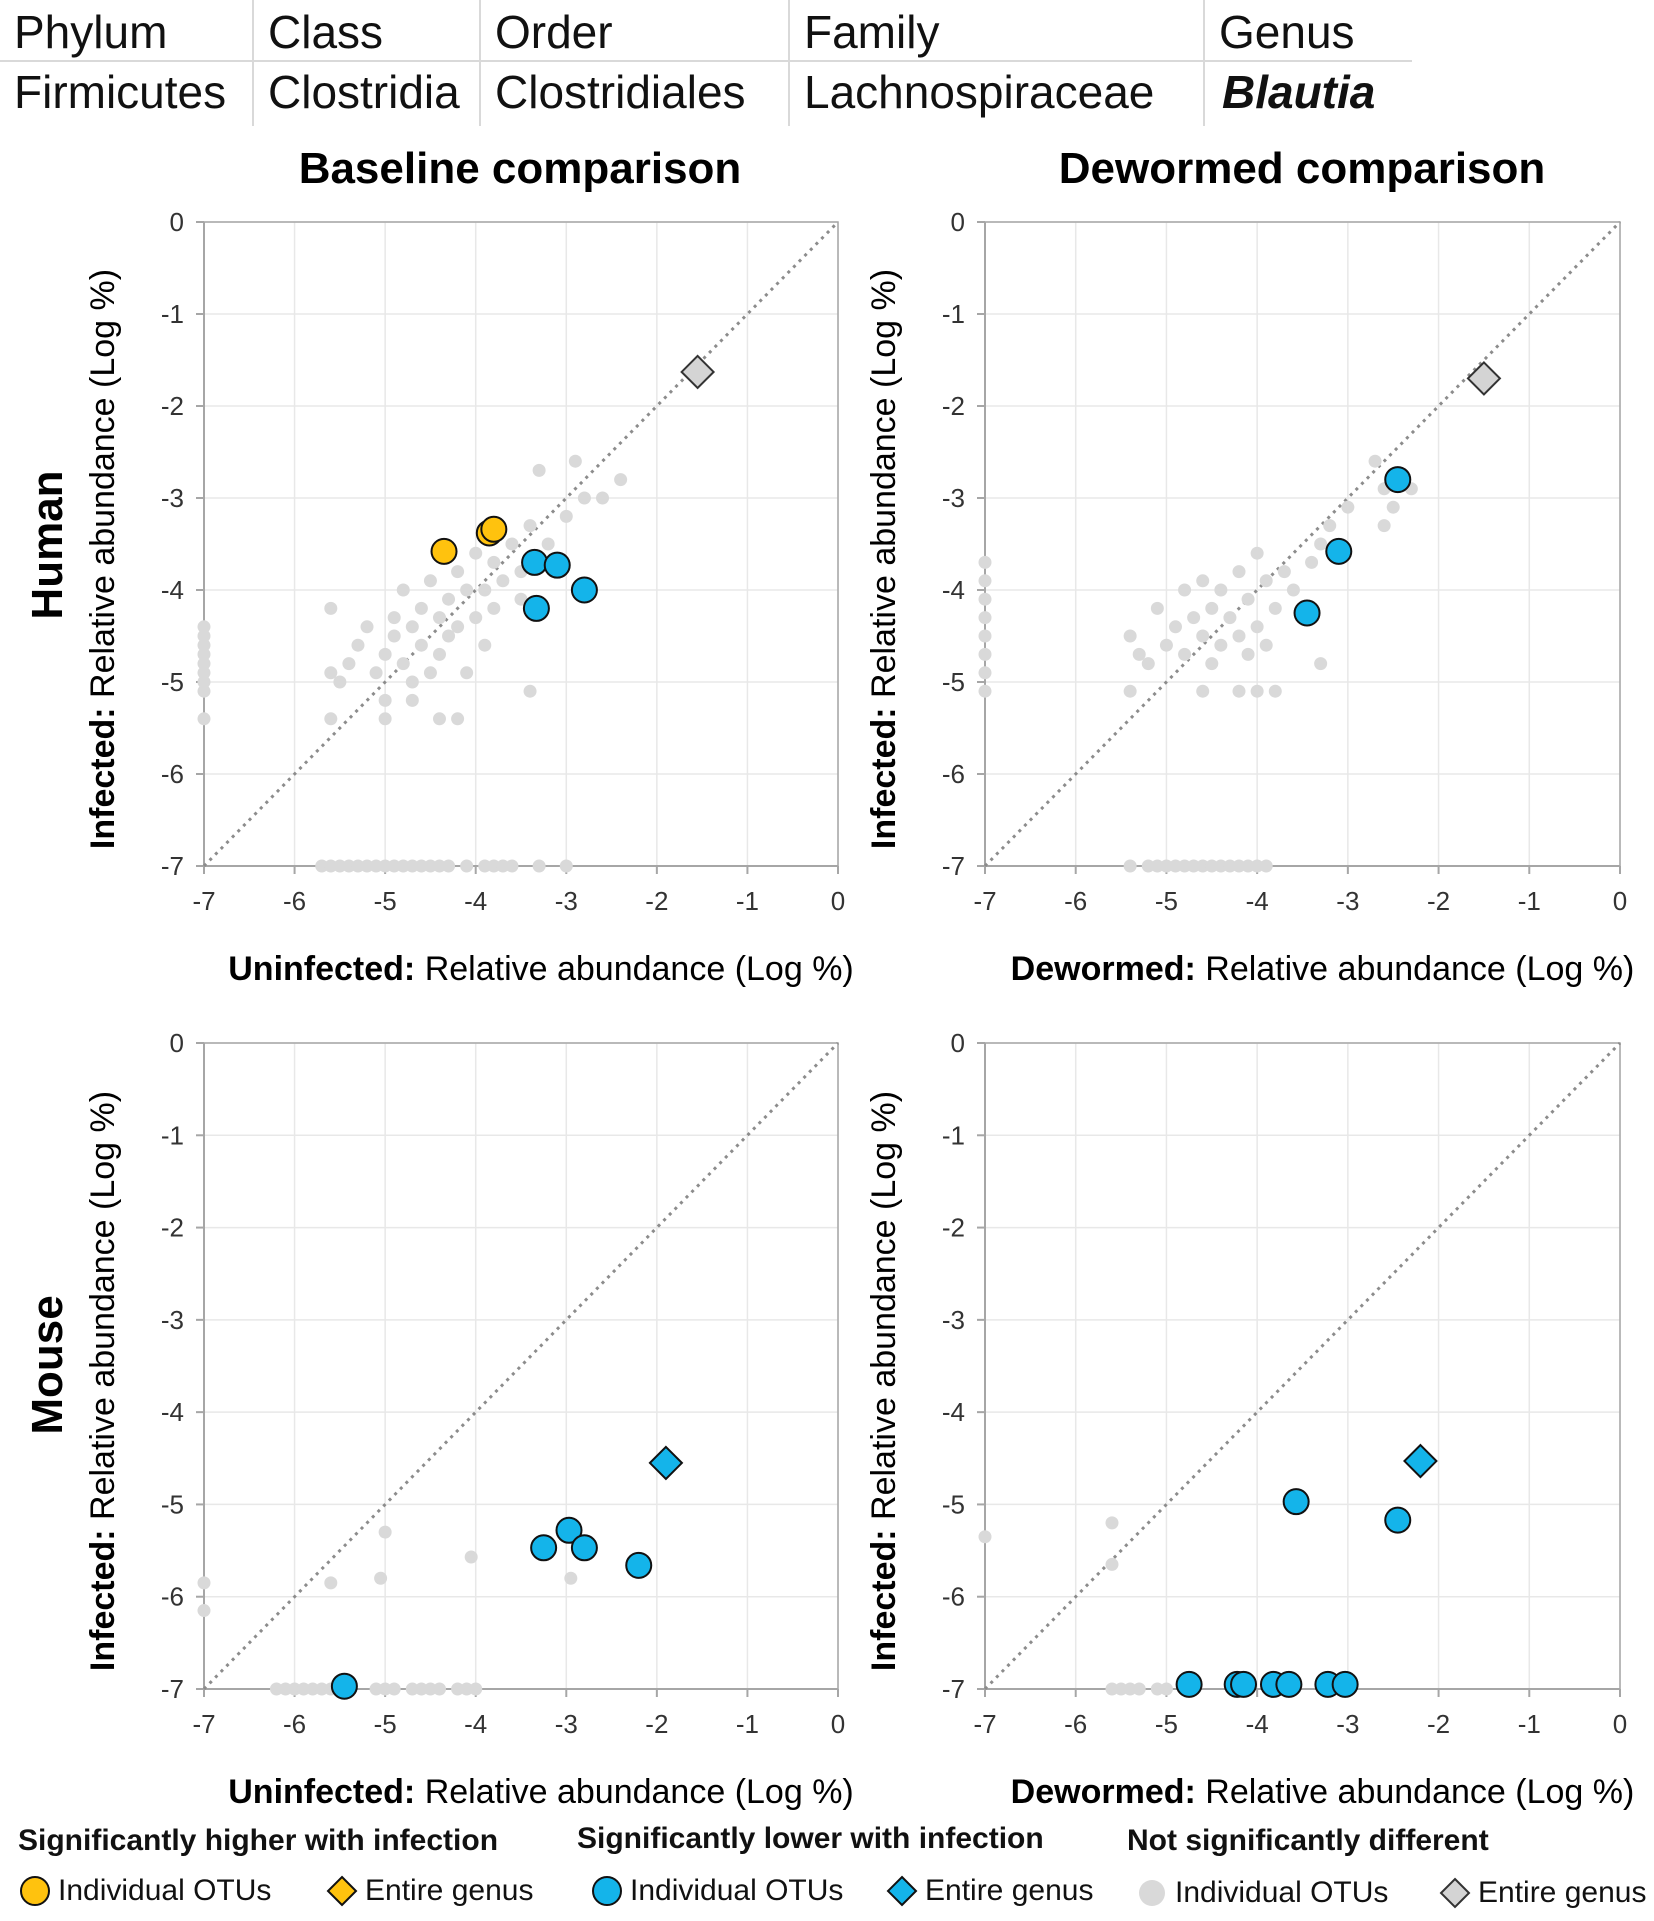 This screenshot has height=1921, width=1654. I want to click on tax-header-family: Family, so click(872, 32).